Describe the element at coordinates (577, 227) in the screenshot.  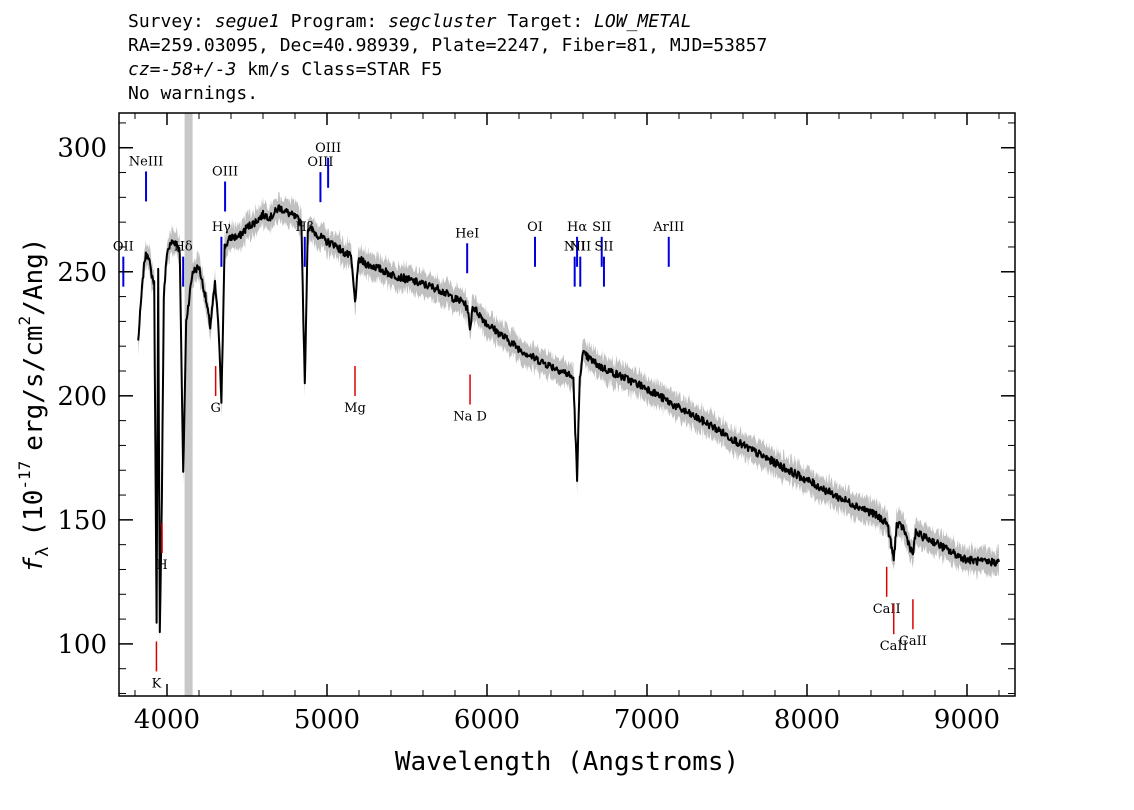
I see `emission-line-label: Hα` at that location.